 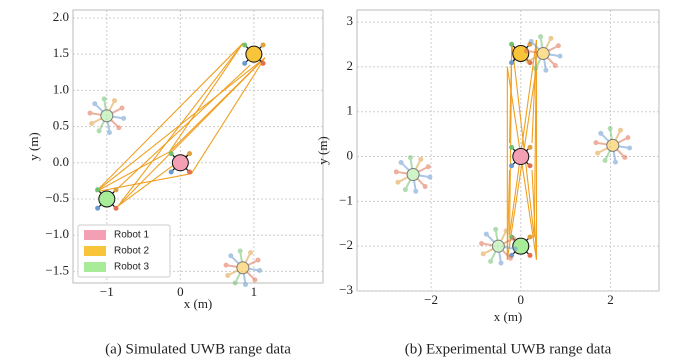 I want to click on x-tick-label: 0, so click(x=180, y=291).